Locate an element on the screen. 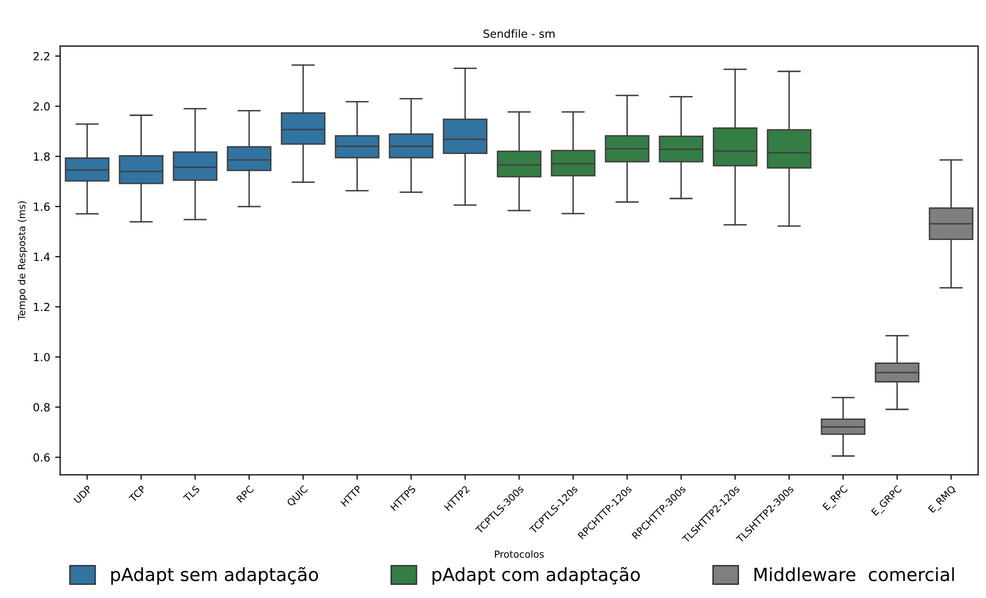 The width and height of the screenshot is (986, 598). y-tick-label: 0.8 is located at coordinates (41, 407).